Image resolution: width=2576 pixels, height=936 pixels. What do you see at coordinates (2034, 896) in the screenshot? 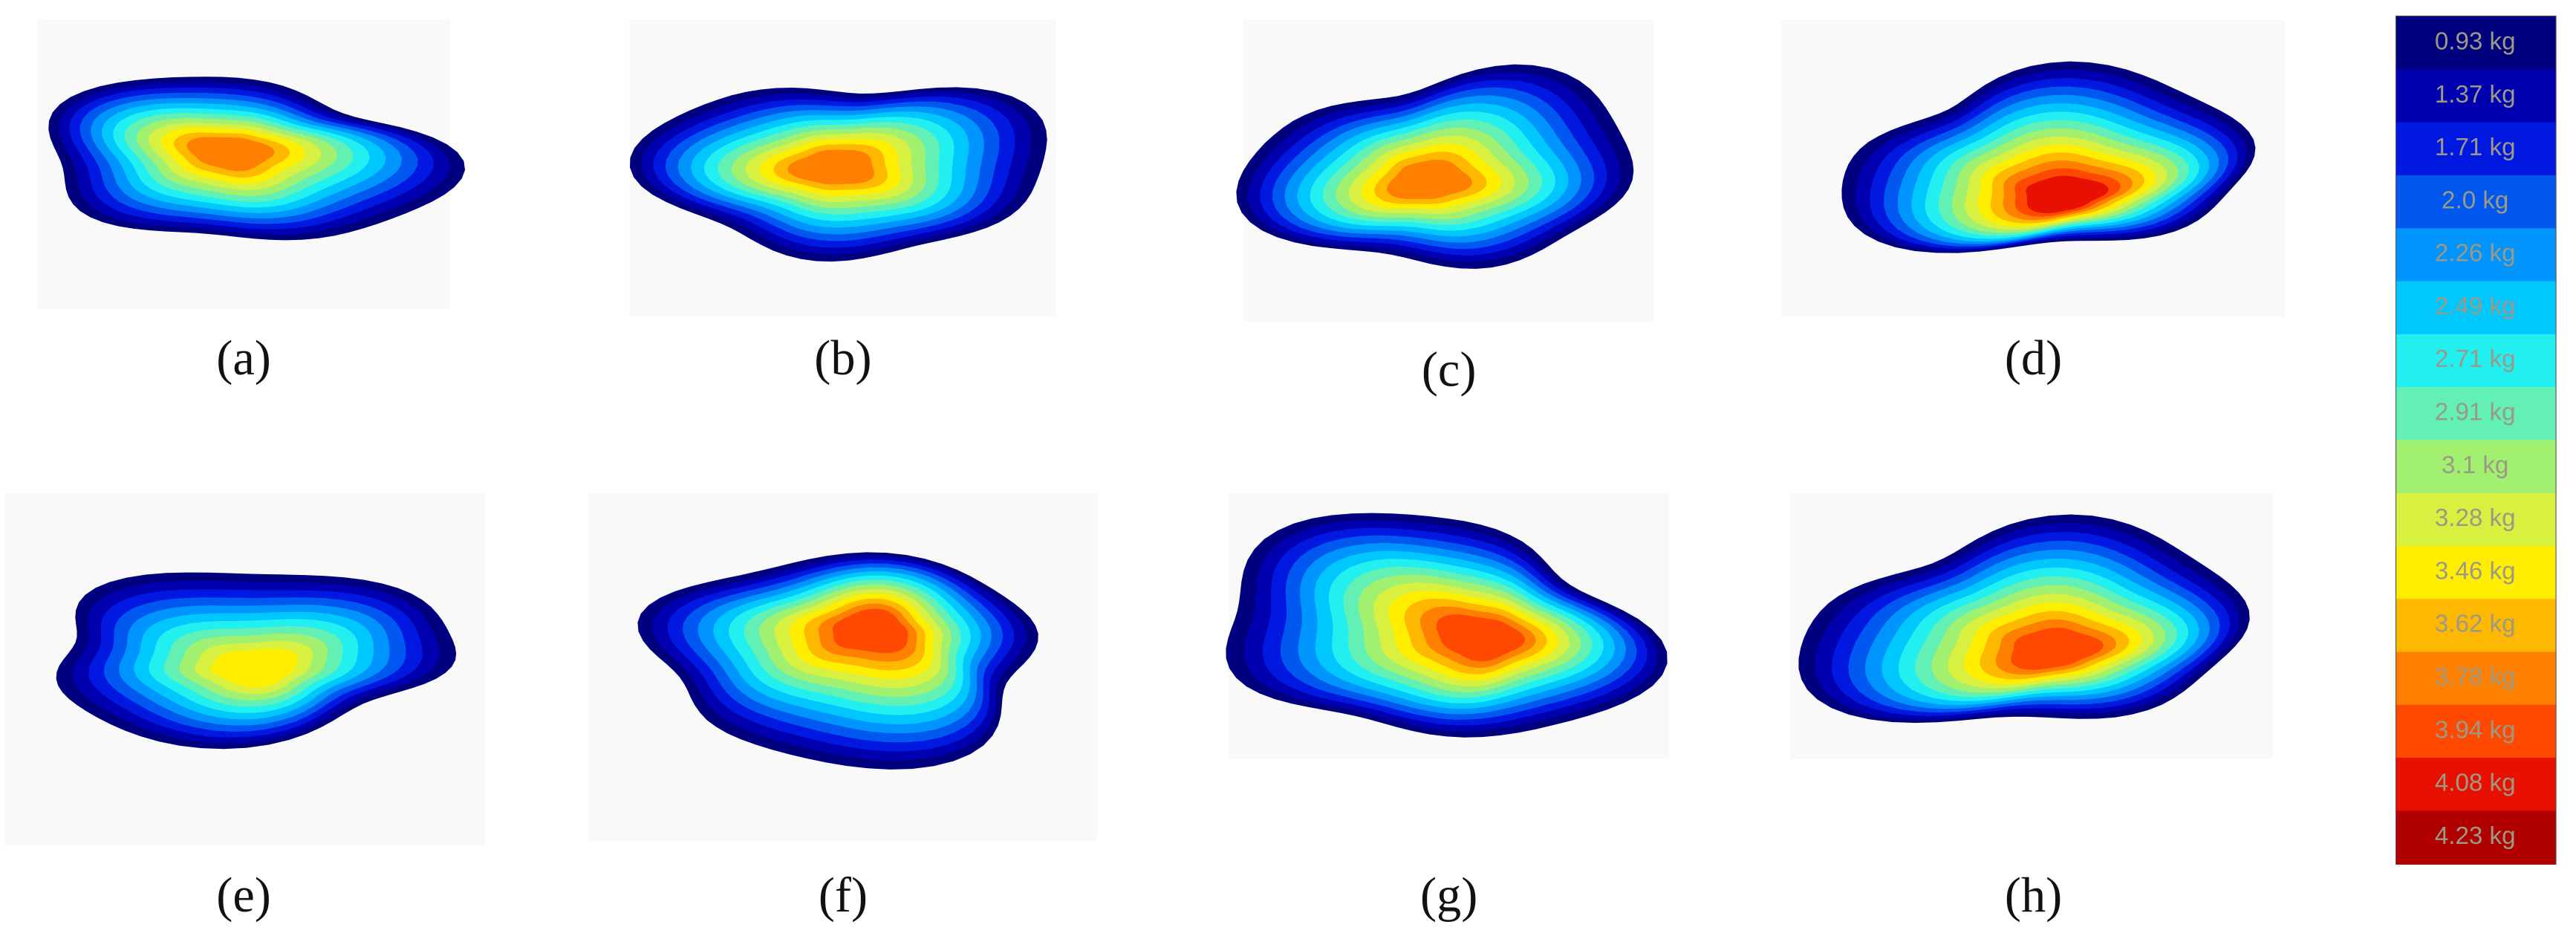
I see `panel-label: (h)` at bounding box center [2034, 896].